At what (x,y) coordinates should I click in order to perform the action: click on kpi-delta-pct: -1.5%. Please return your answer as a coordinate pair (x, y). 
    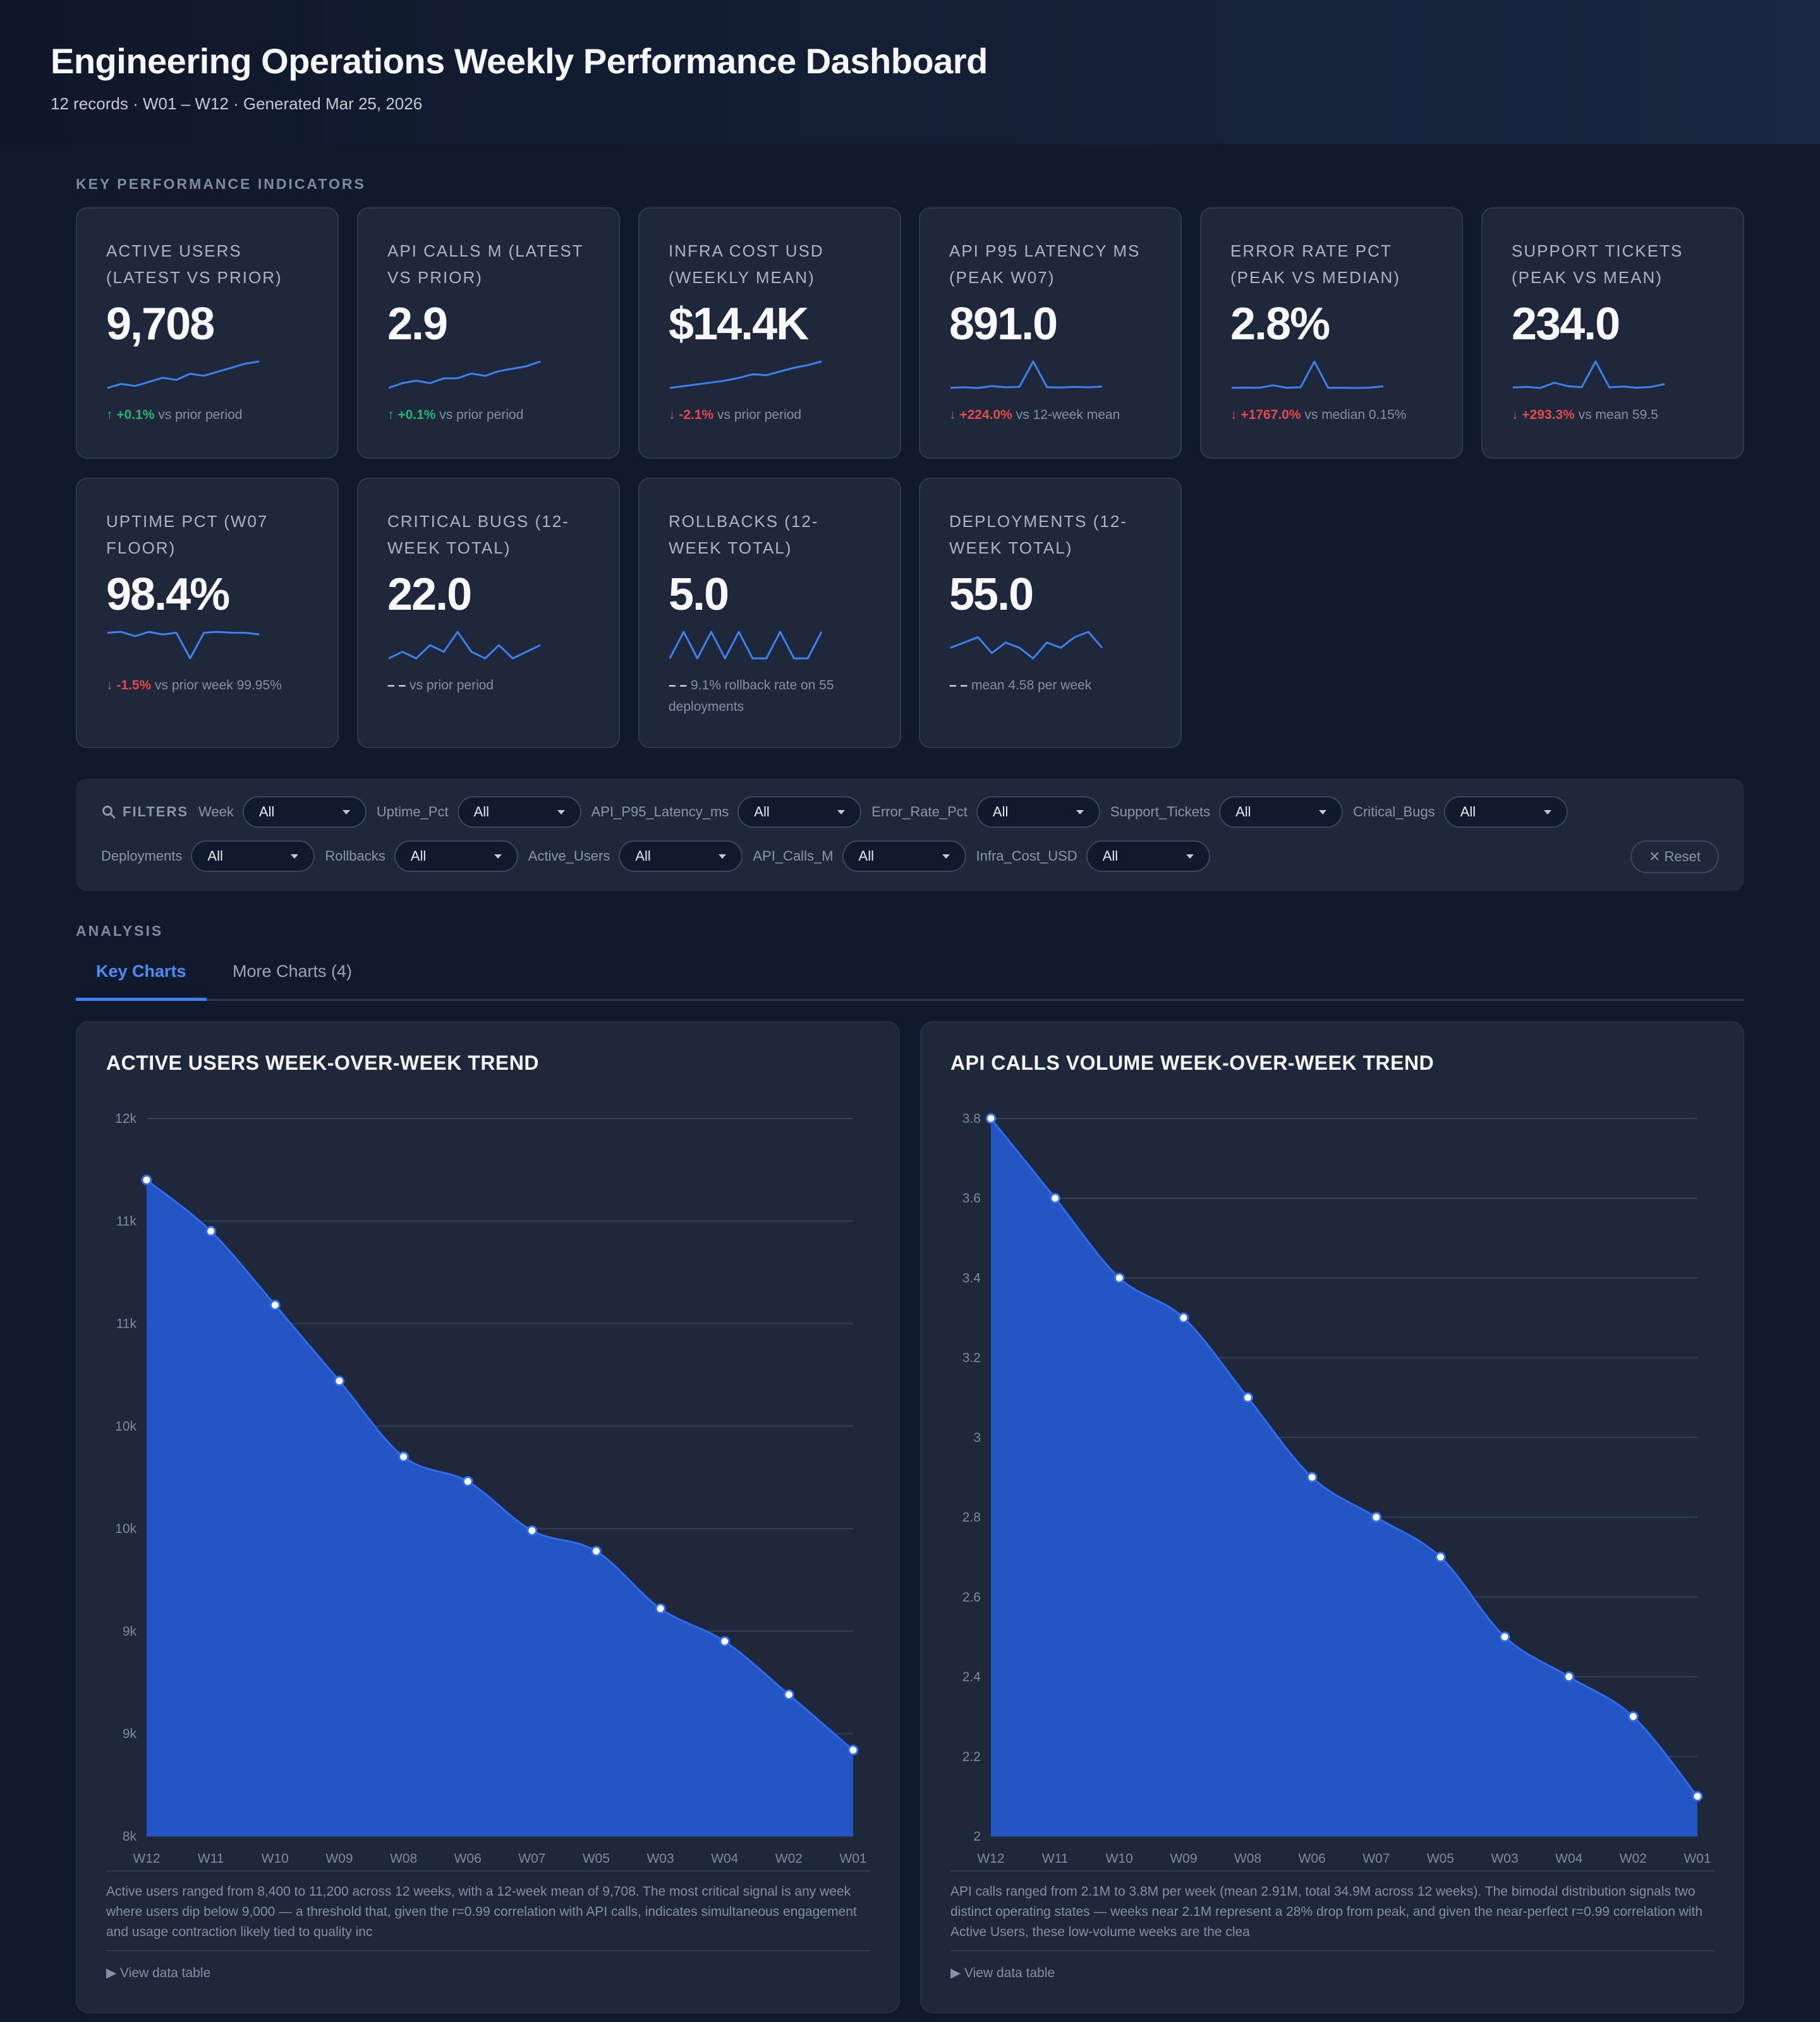
    Looking at the image, I should click on (134, 685).